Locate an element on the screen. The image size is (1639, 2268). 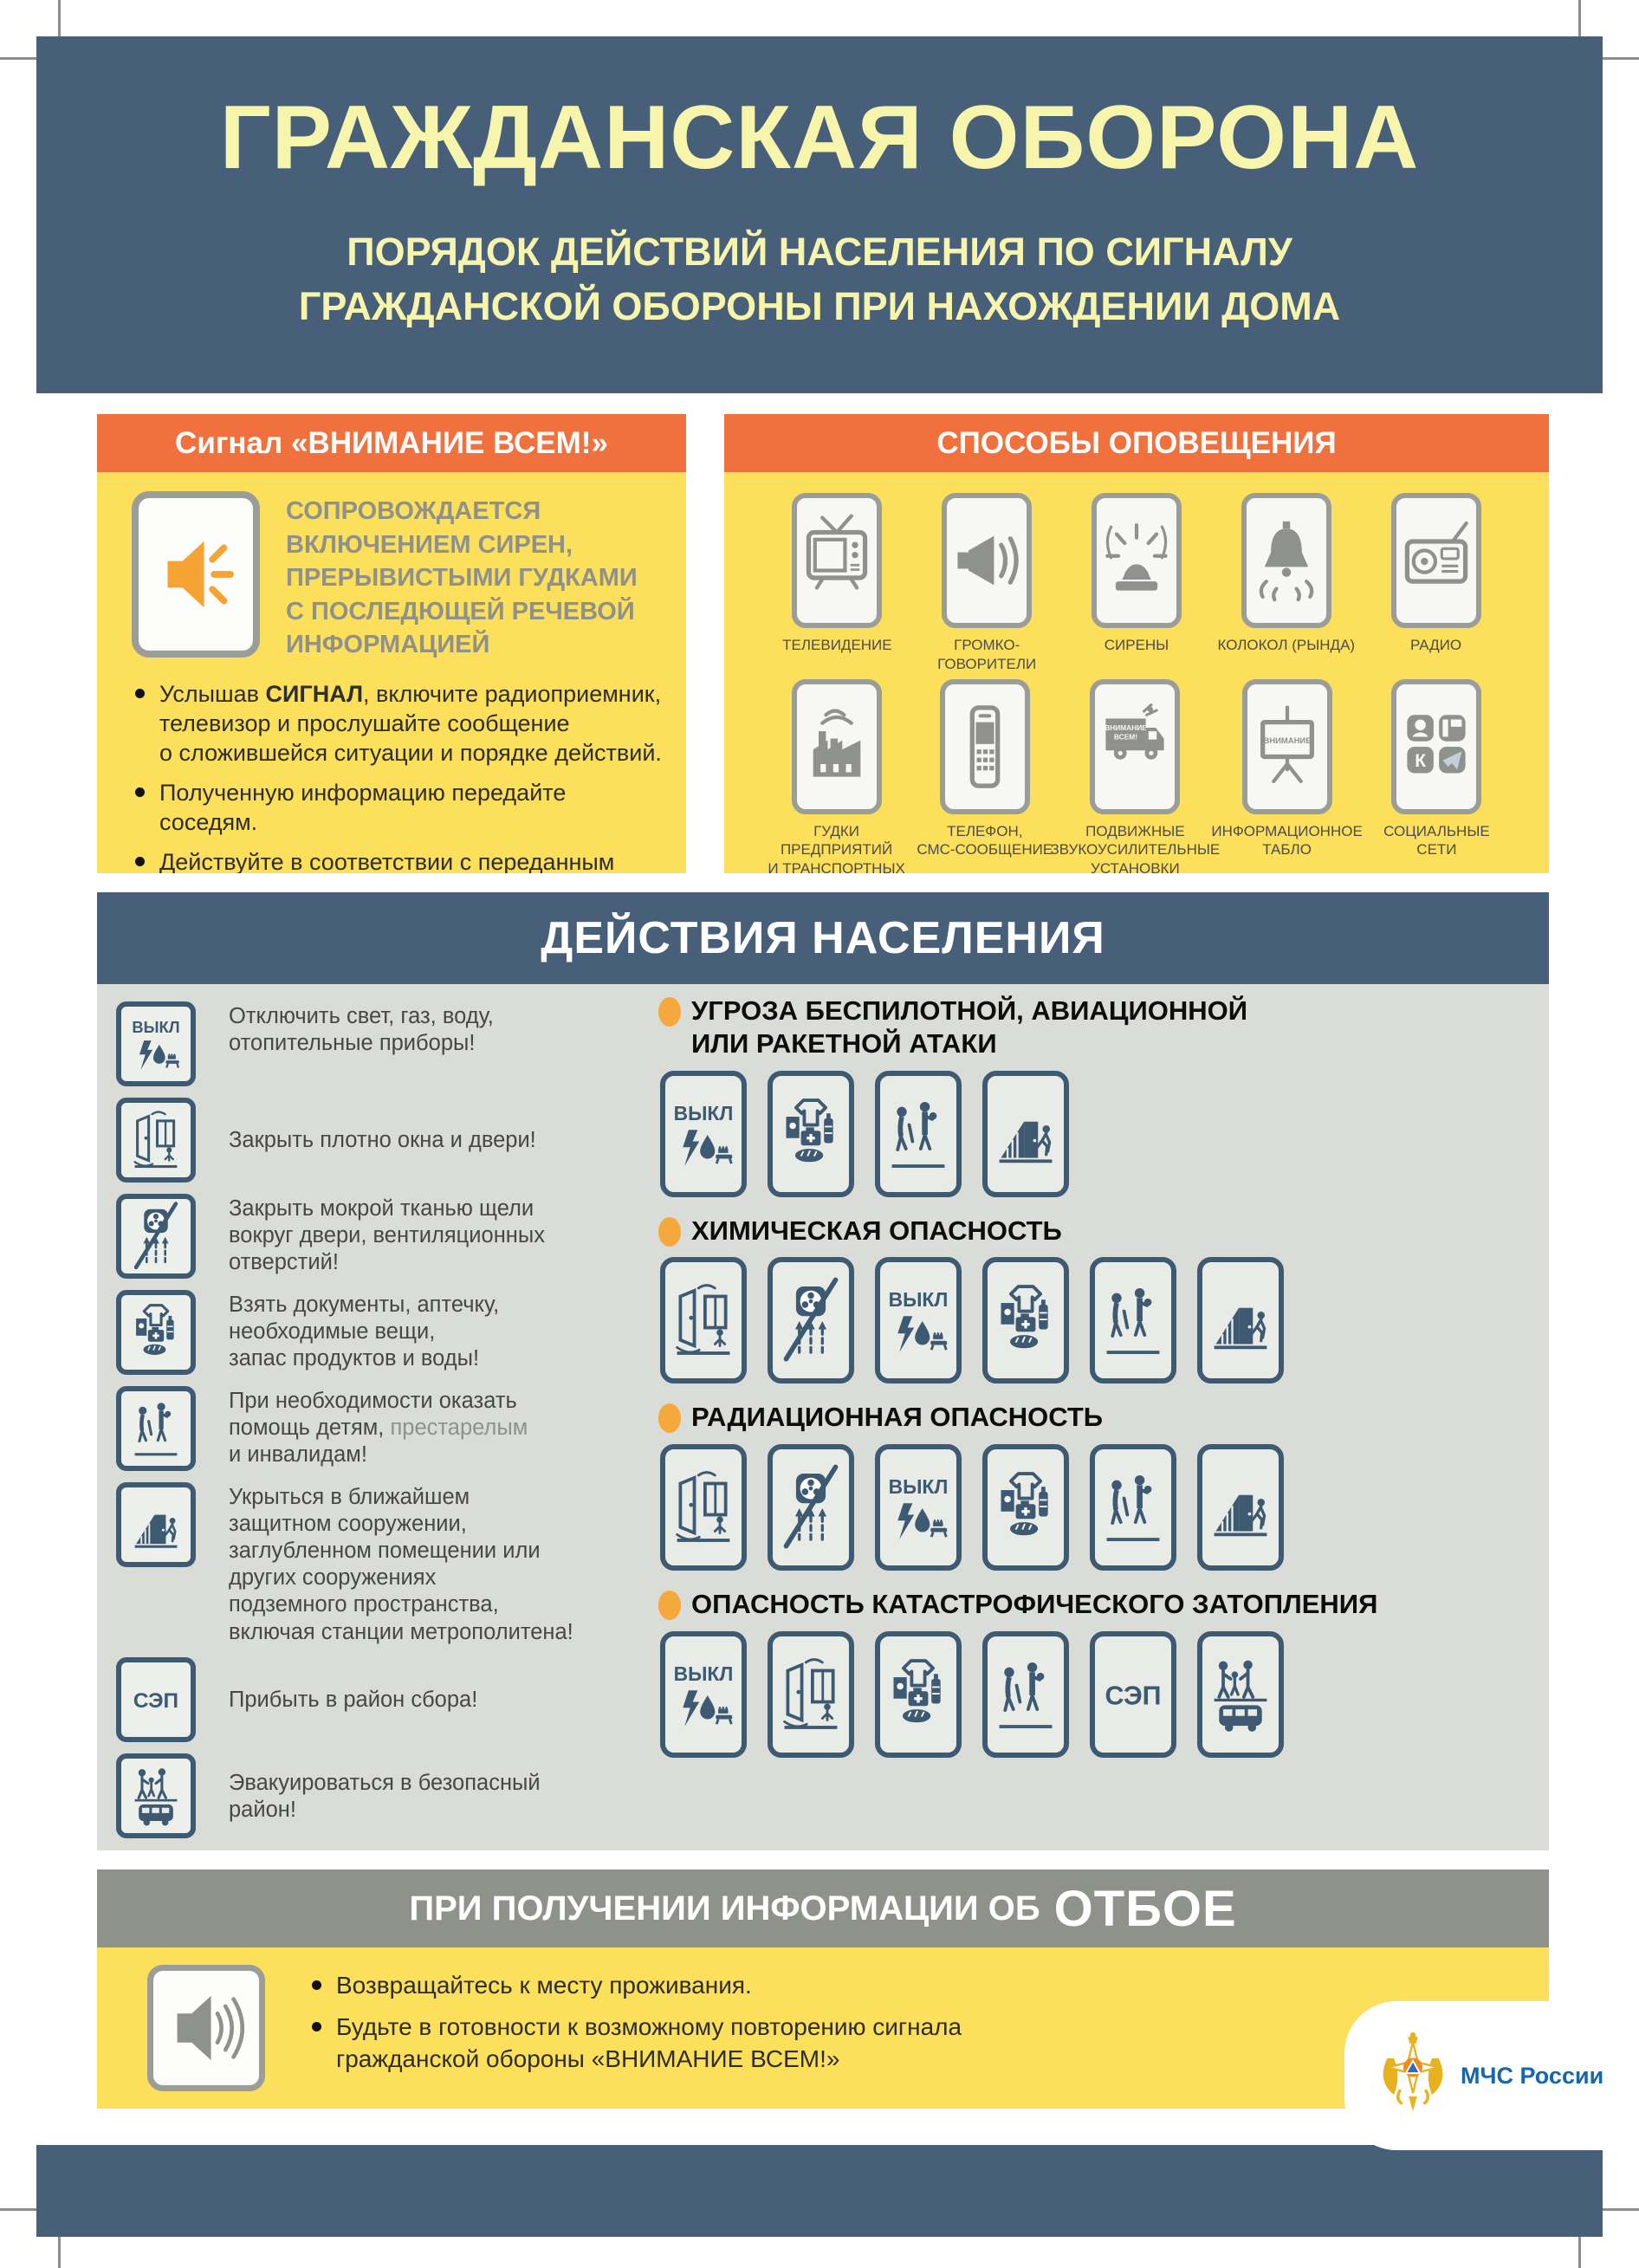
notify-cell-sound-truck: ПОДВИЖНЫЕ ЗВУКОУСИЛИТЕЛЬНЫЕ УСТАНОВКИ is located at coordinates (1135, 776).